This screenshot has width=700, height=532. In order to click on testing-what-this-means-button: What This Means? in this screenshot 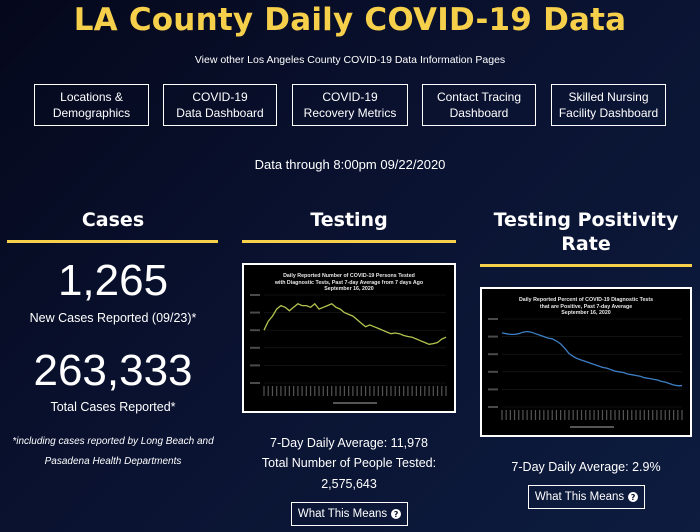, I will do `click(349, 514)`.